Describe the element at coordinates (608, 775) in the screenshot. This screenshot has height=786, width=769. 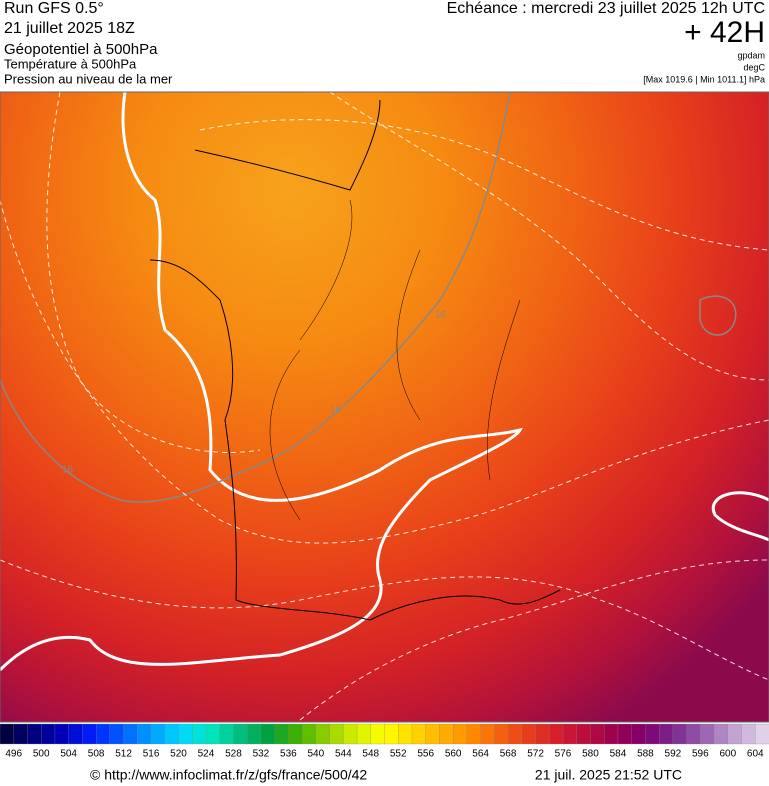
I see `timestamp: 21 juil. 2025 21:52 UTC` at that location.